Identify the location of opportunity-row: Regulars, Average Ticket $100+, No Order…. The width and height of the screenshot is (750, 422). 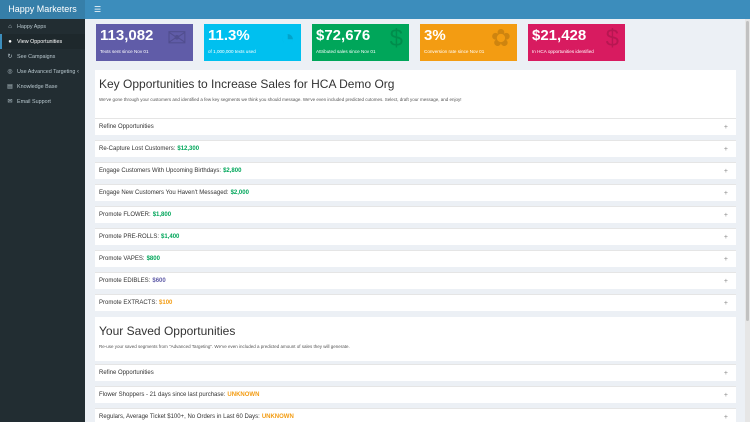
(415, 415).